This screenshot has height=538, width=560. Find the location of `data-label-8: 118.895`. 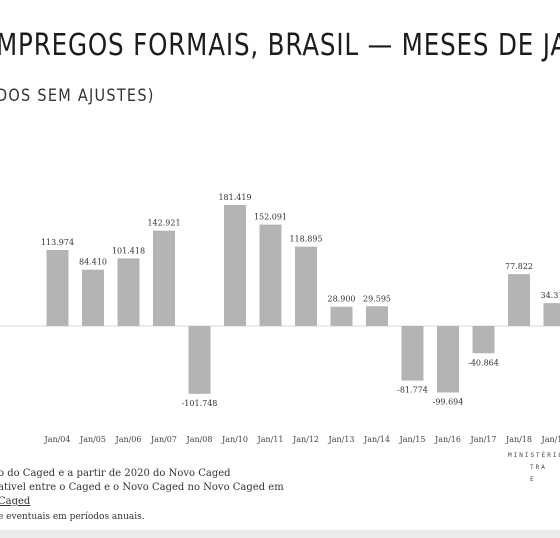

data-label-8: 118.895 is located at coordinates (305, 239).